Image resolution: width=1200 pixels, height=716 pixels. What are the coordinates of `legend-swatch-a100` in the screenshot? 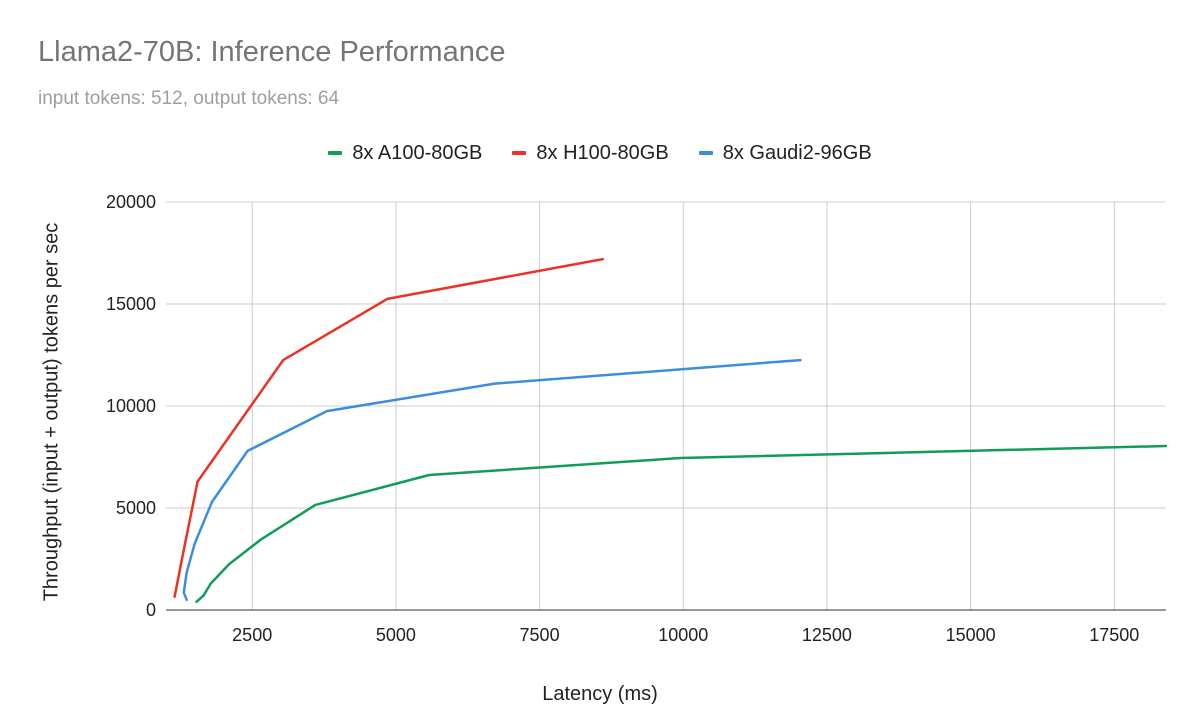 It's located at (335, 153).